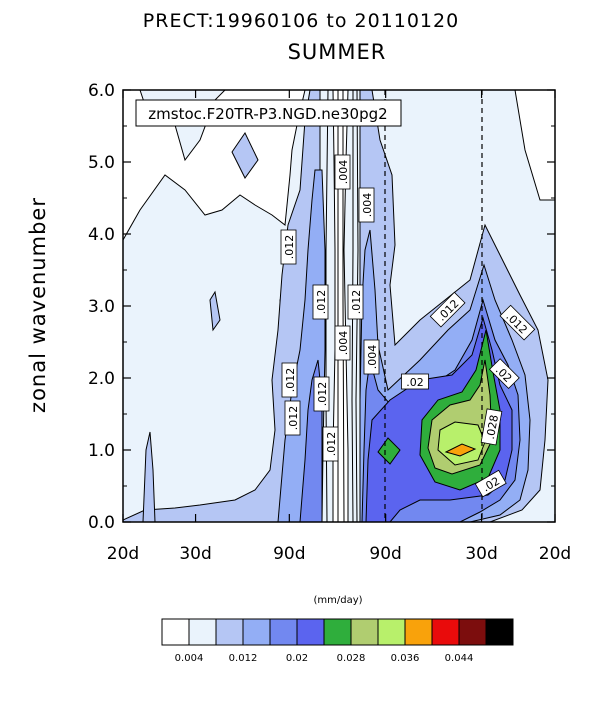 This screenshot has width=607, height=714. Describe the element at coordinates (215, 311) in the screenshot. I see `fill-level-0.008-patch-c` at that location.